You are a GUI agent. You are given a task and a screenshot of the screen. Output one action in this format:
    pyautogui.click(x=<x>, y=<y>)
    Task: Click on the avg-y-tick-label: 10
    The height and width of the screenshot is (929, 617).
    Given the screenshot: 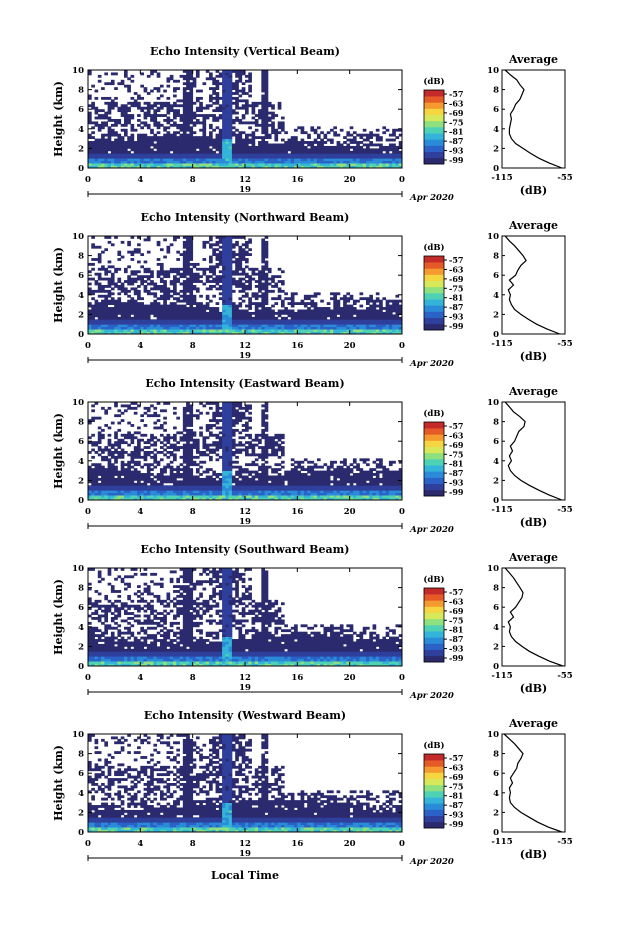 What is the action you would take?
    pyautogui.click(x=493, y=237)
    